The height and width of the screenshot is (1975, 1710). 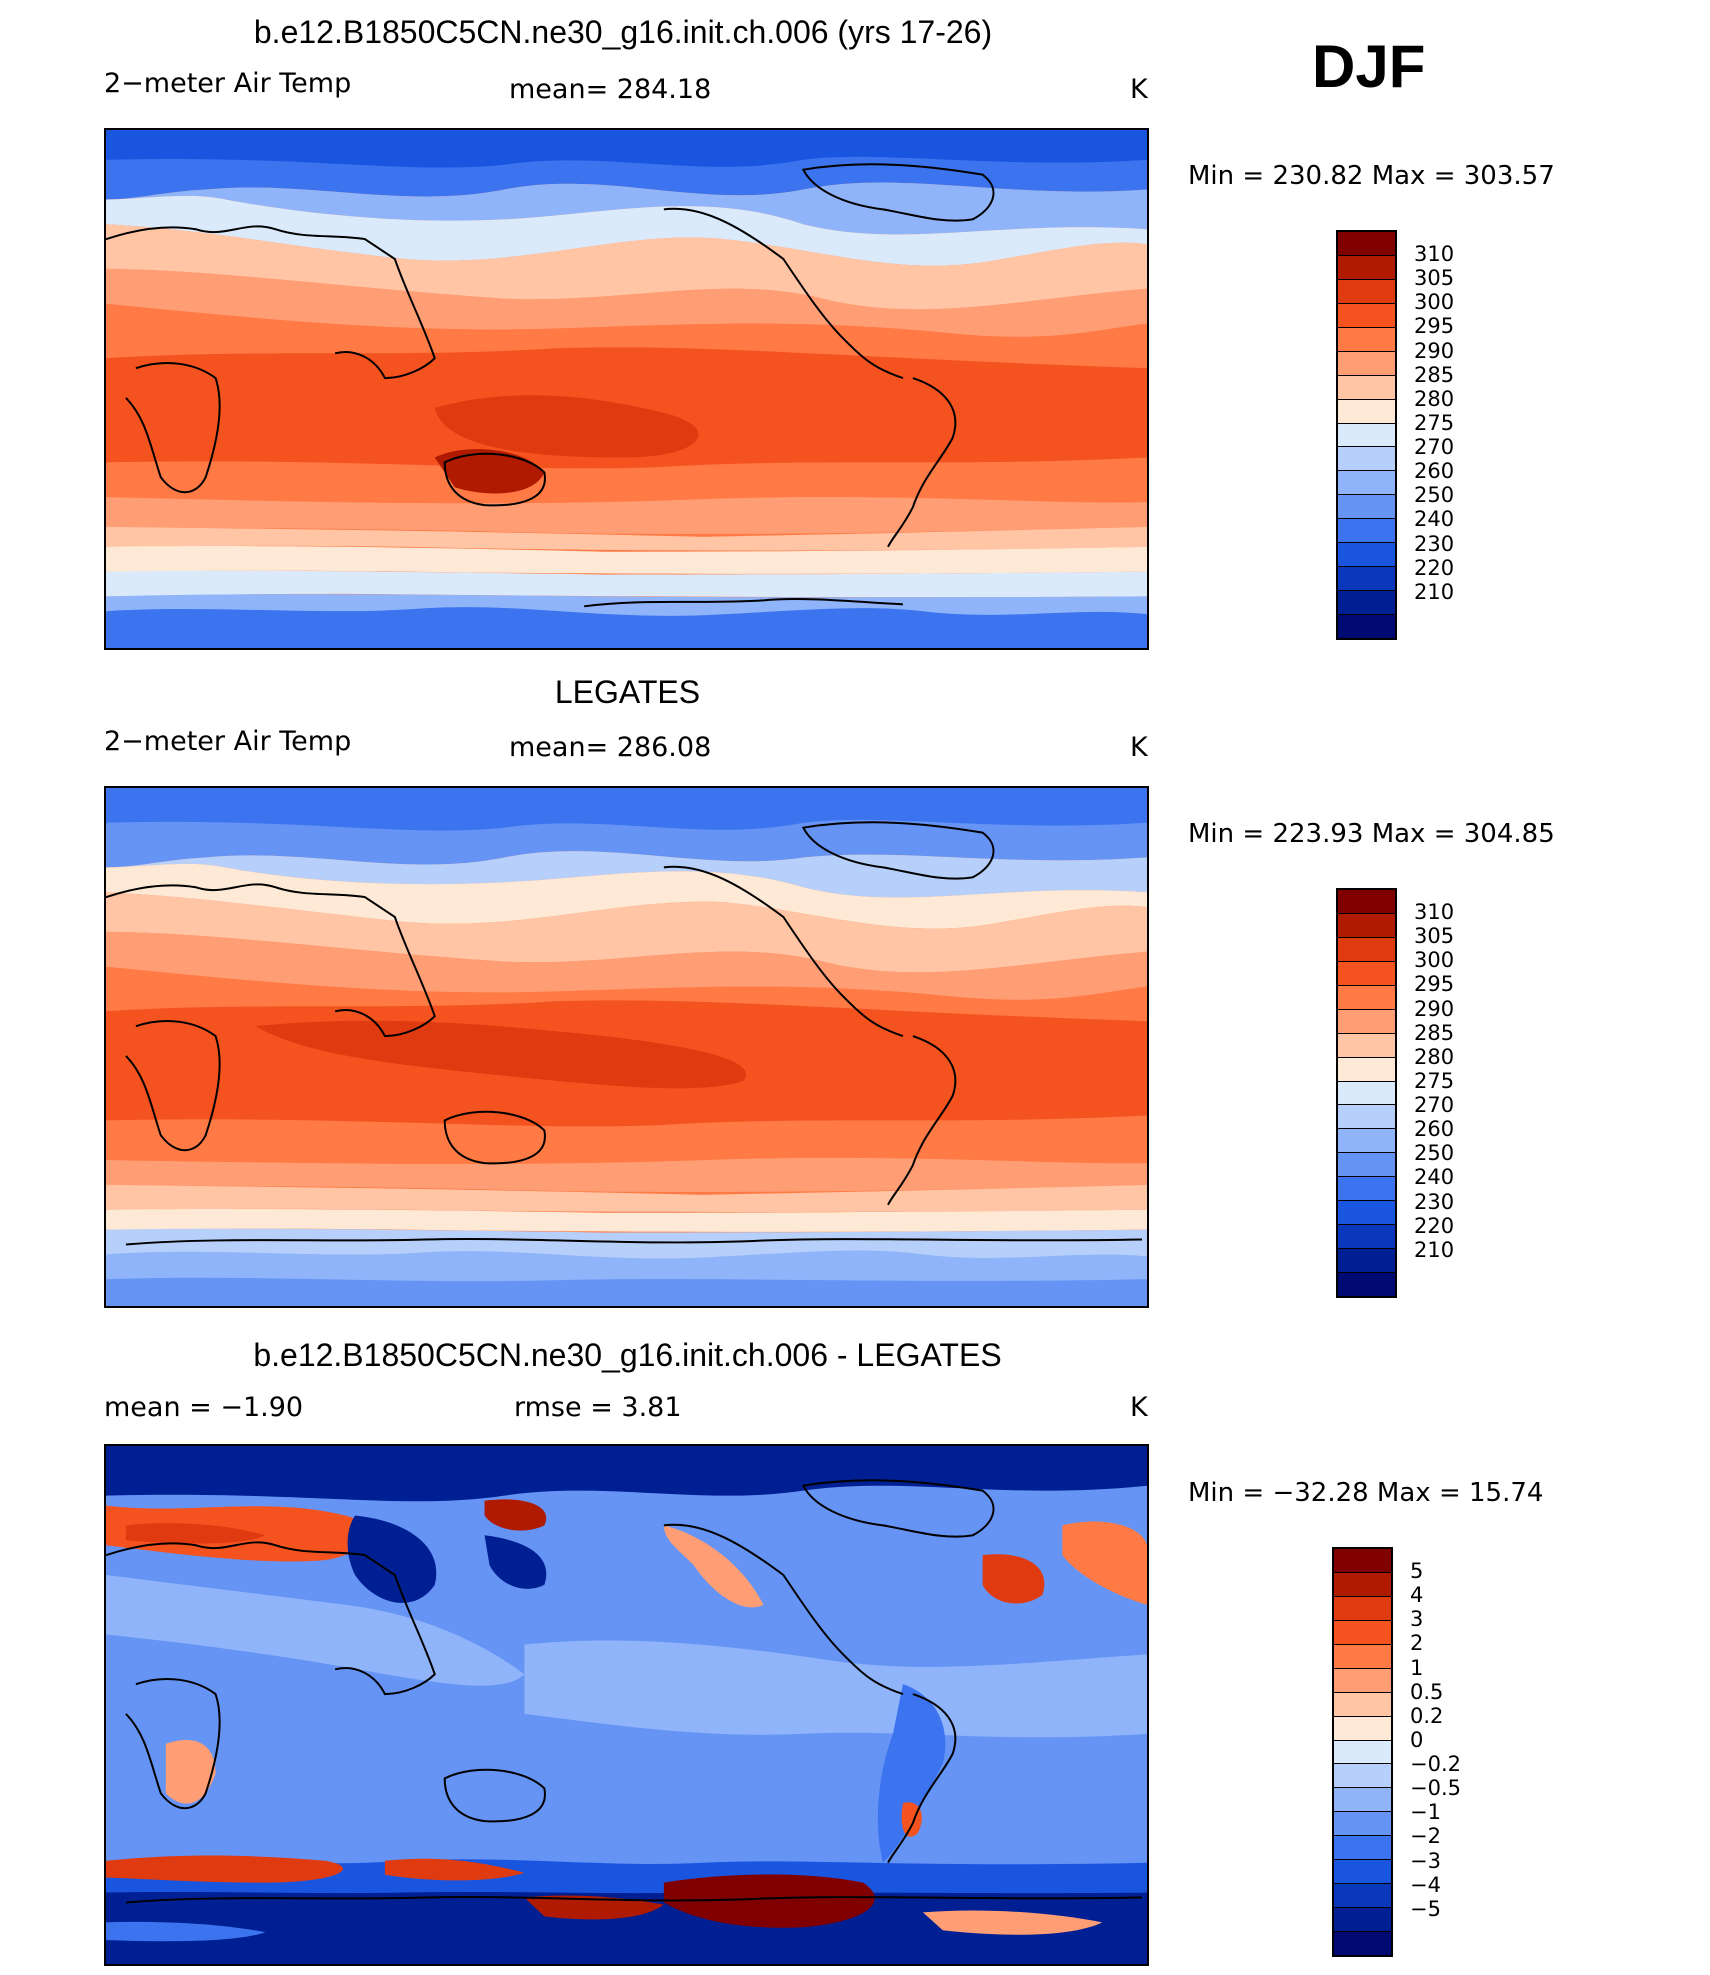 What do you see at coordinates (610, 89) in the screenshot?
I see `panel-1-mean-label: mean= 284.18` at bounding box center [610, 89].